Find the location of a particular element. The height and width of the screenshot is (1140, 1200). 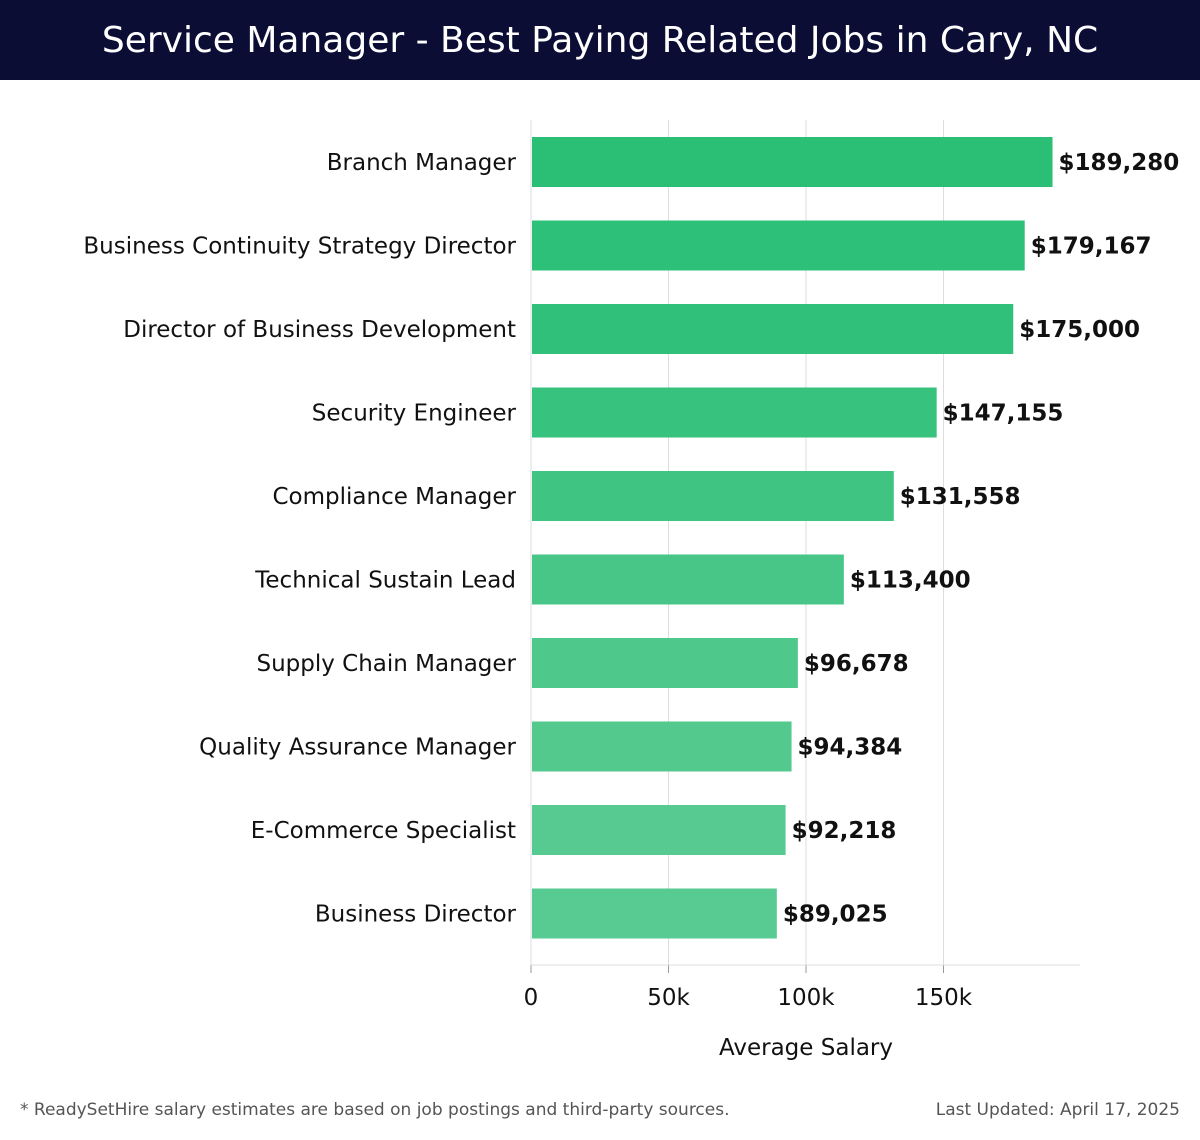

category-label: Branch Manager is located at coordinates (422, 163).